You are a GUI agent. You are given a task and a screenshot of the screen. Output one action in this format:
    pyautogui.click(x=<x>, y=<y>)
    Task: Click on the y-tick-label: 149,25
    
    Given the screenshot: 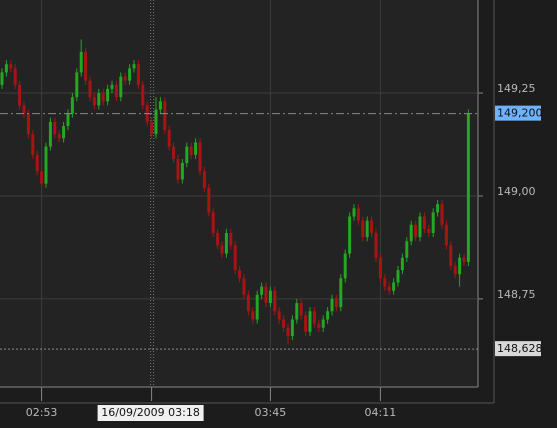 What is the action you would take?
    pyautogui.click(x=516, y=88)
    